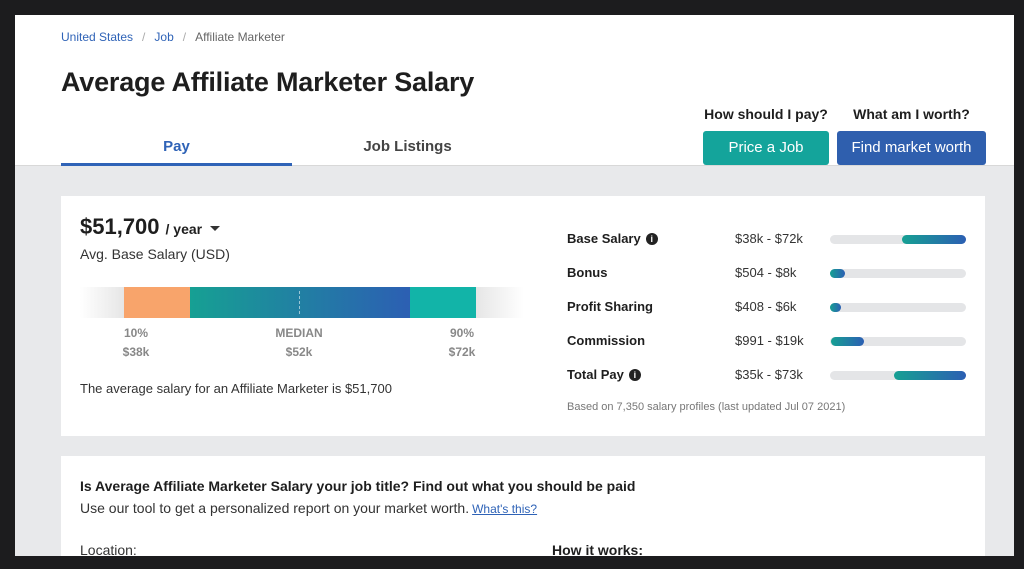  I want to click on breakdown-label: Bonus, so click(587, 272).